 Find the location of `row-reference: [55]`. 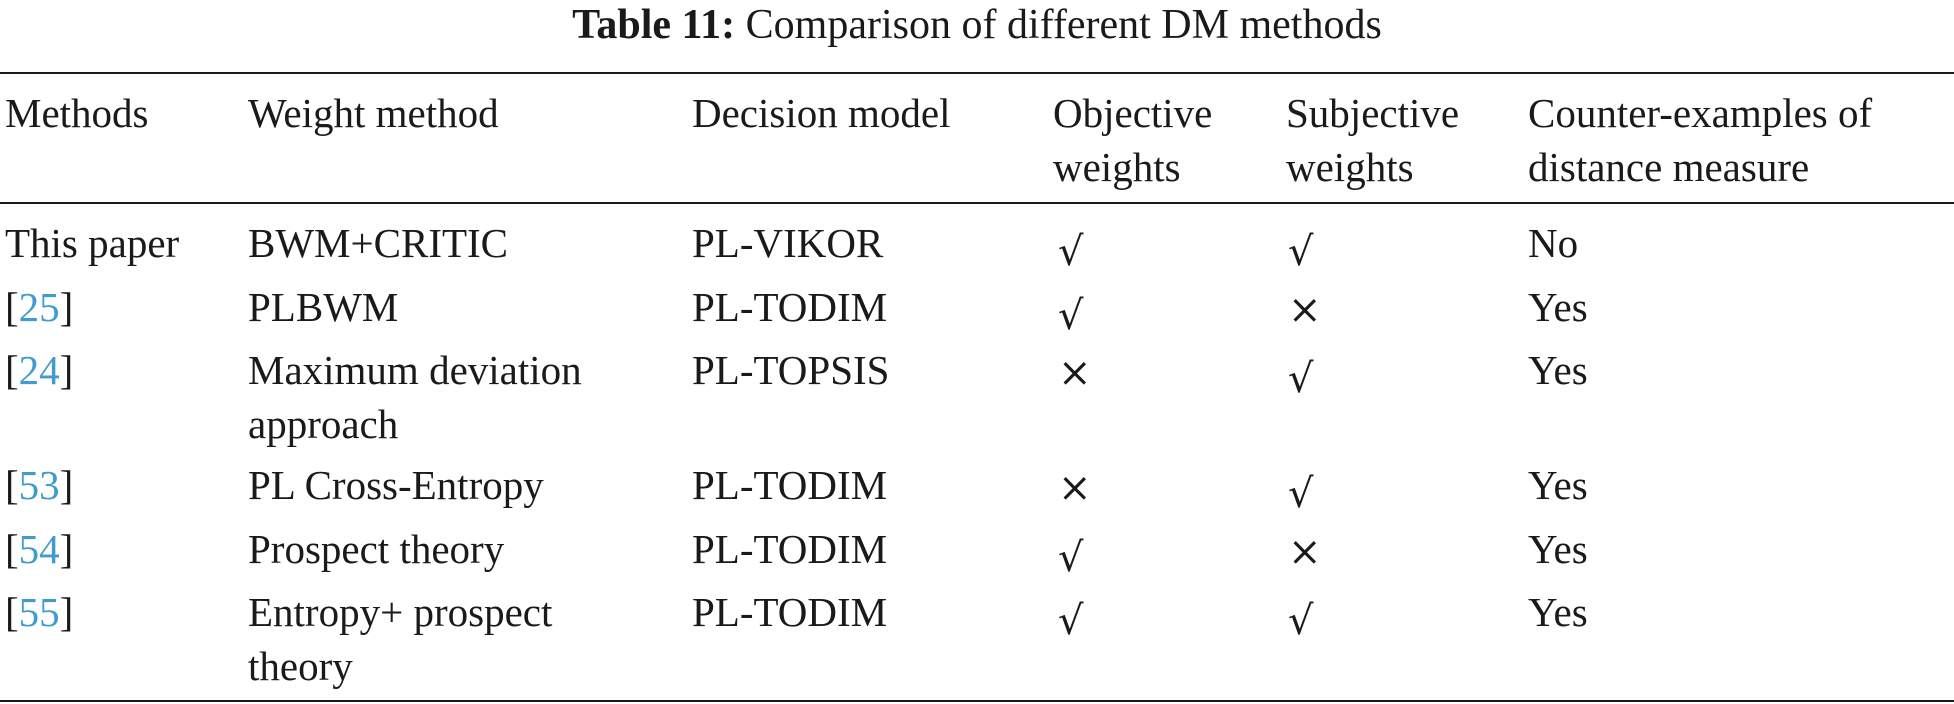

row-reference: [55] is located at coordinates (39, 612).